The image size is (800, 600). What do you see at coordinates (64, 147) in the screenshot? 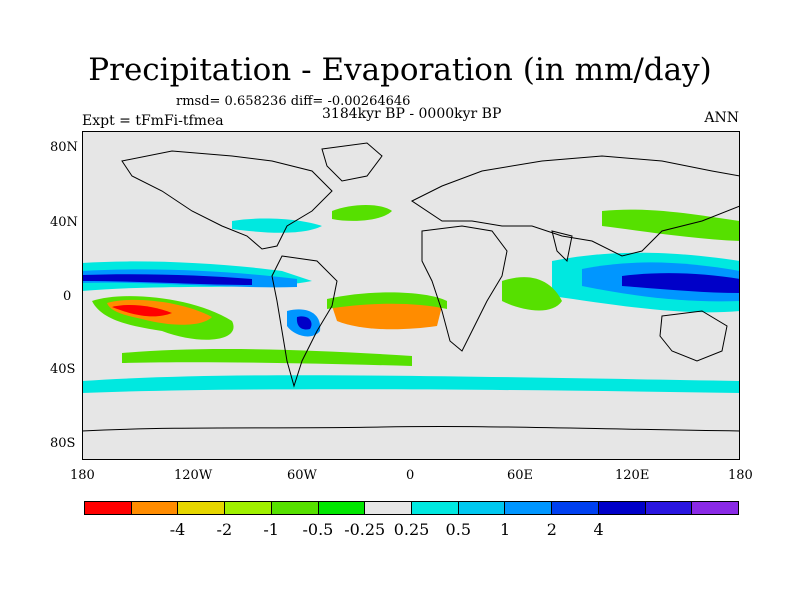
I see `lat-tick-80n: 80N` at bounding box center [64, 147].